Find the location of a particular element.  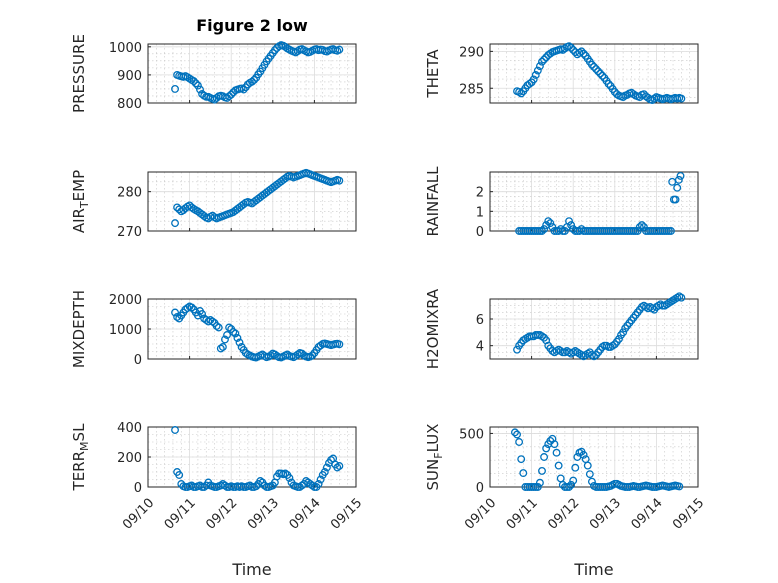

y-axis-label-subscript: M is located at coordinates (84, 446).